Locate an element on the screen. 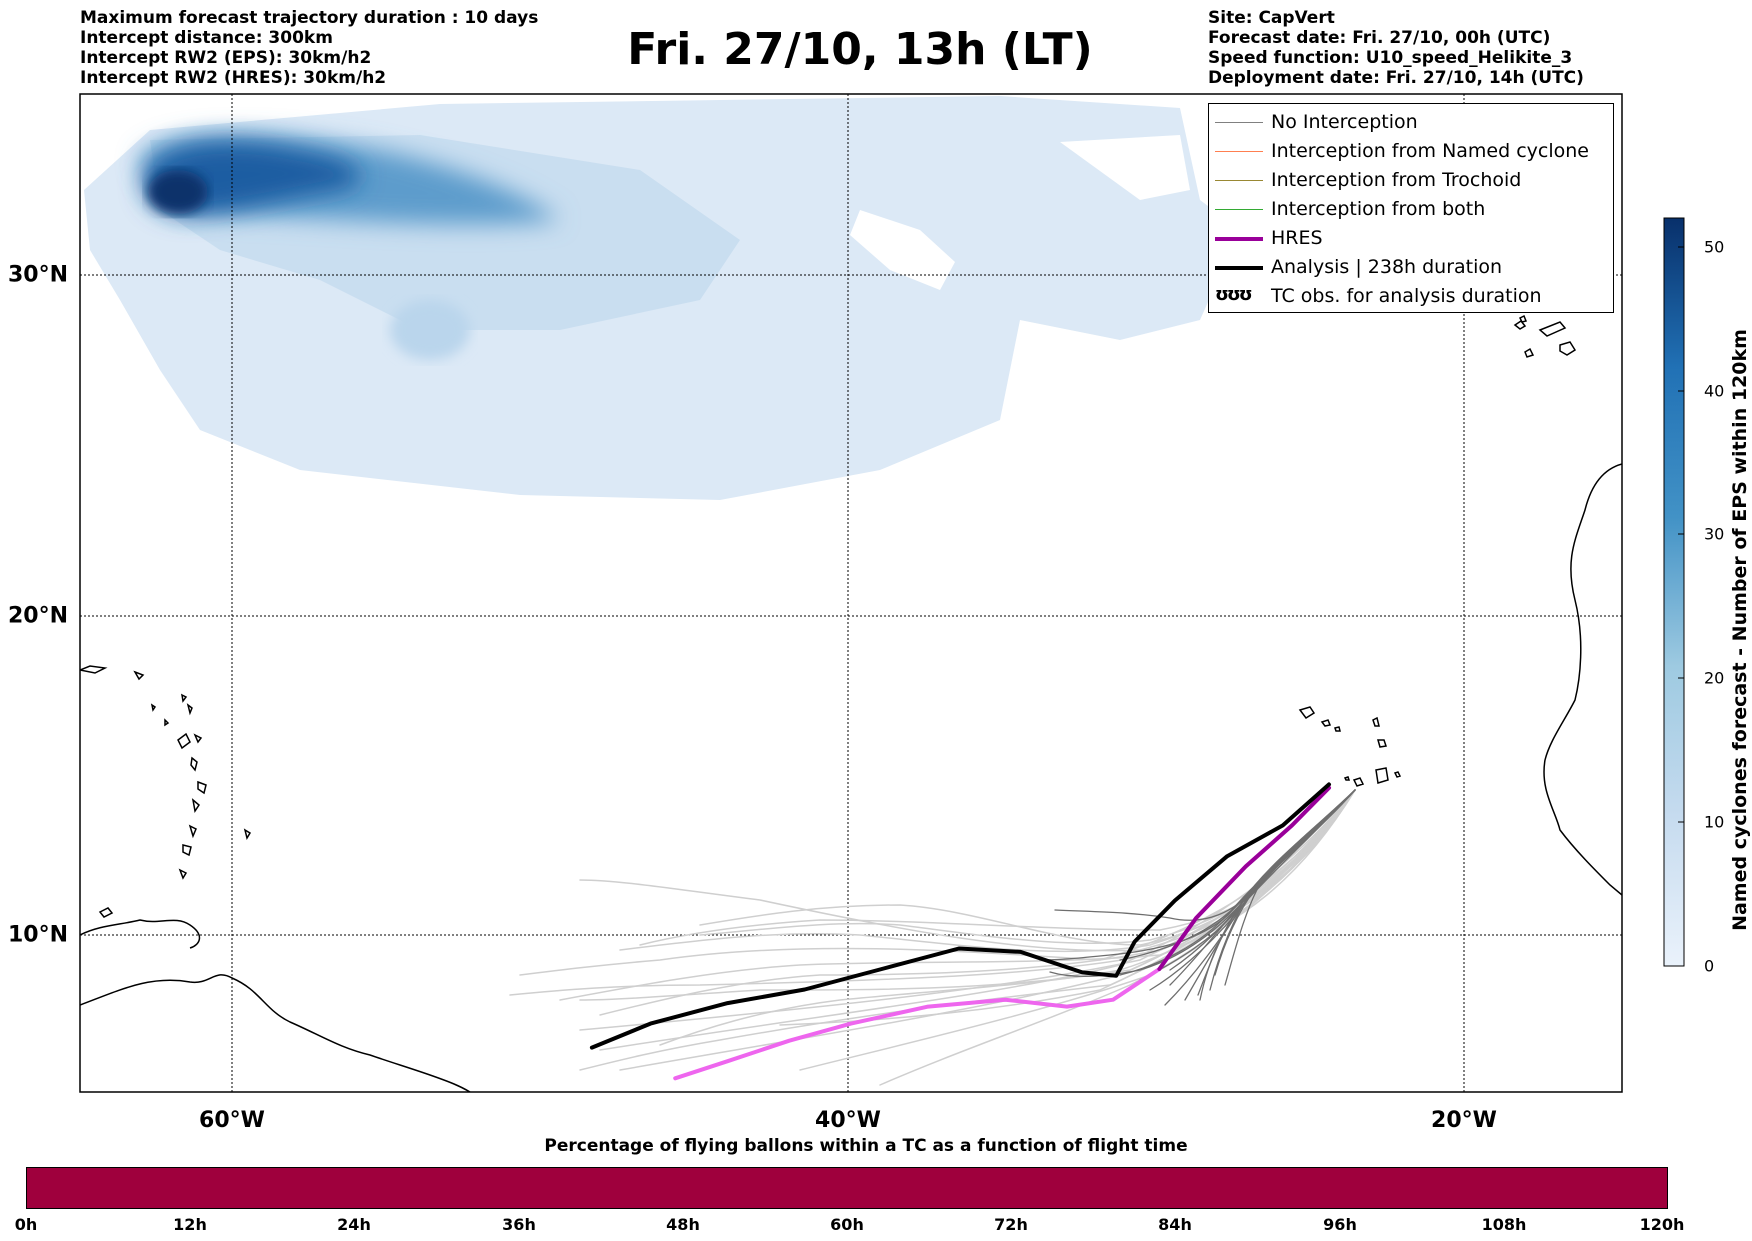  legend-item-analysis: Analysis | 238h duration is located at coordinates (1411, 268).